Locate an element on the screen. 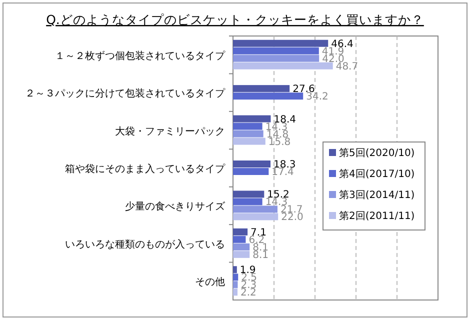 This screenshot has height=320, width=470. legend-label: 第4回(2017/10) is located at coordinates (377, 174).